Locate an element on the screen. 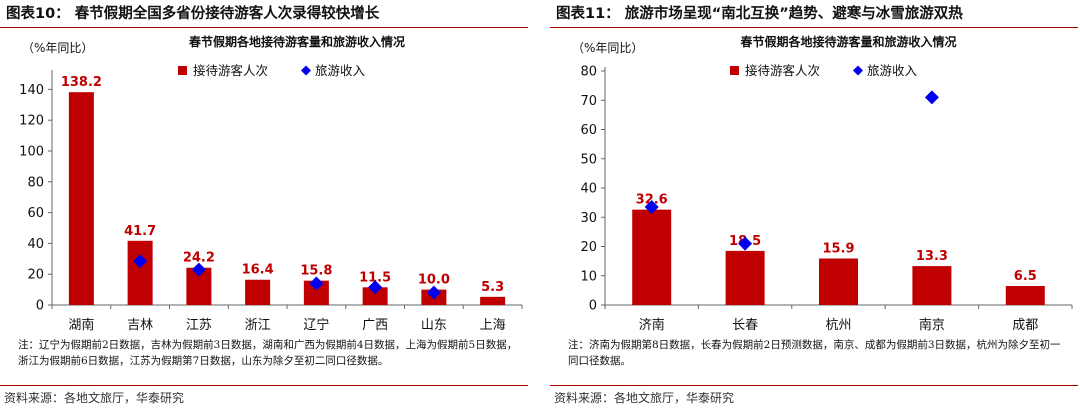 The image size is (1080, 408). category-label: 吉林 is located at coordinates (140, 325).